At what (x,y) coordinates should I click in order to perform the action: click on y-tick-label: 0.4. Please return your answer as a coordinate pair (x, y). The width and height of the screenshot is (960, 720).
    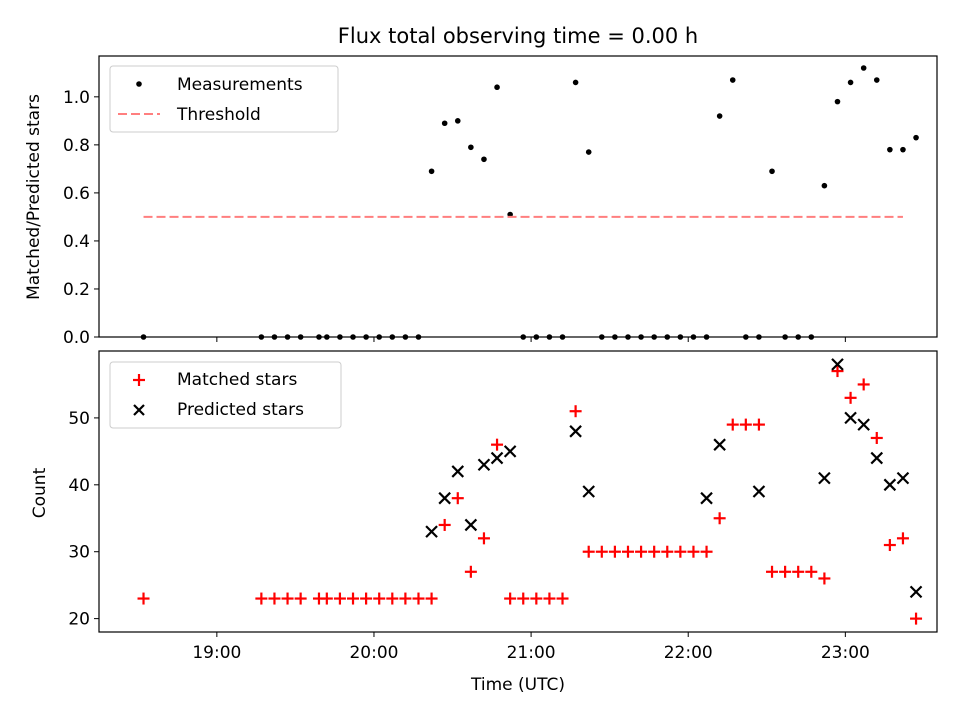
    Looking at the image, I should click on (76, 242).